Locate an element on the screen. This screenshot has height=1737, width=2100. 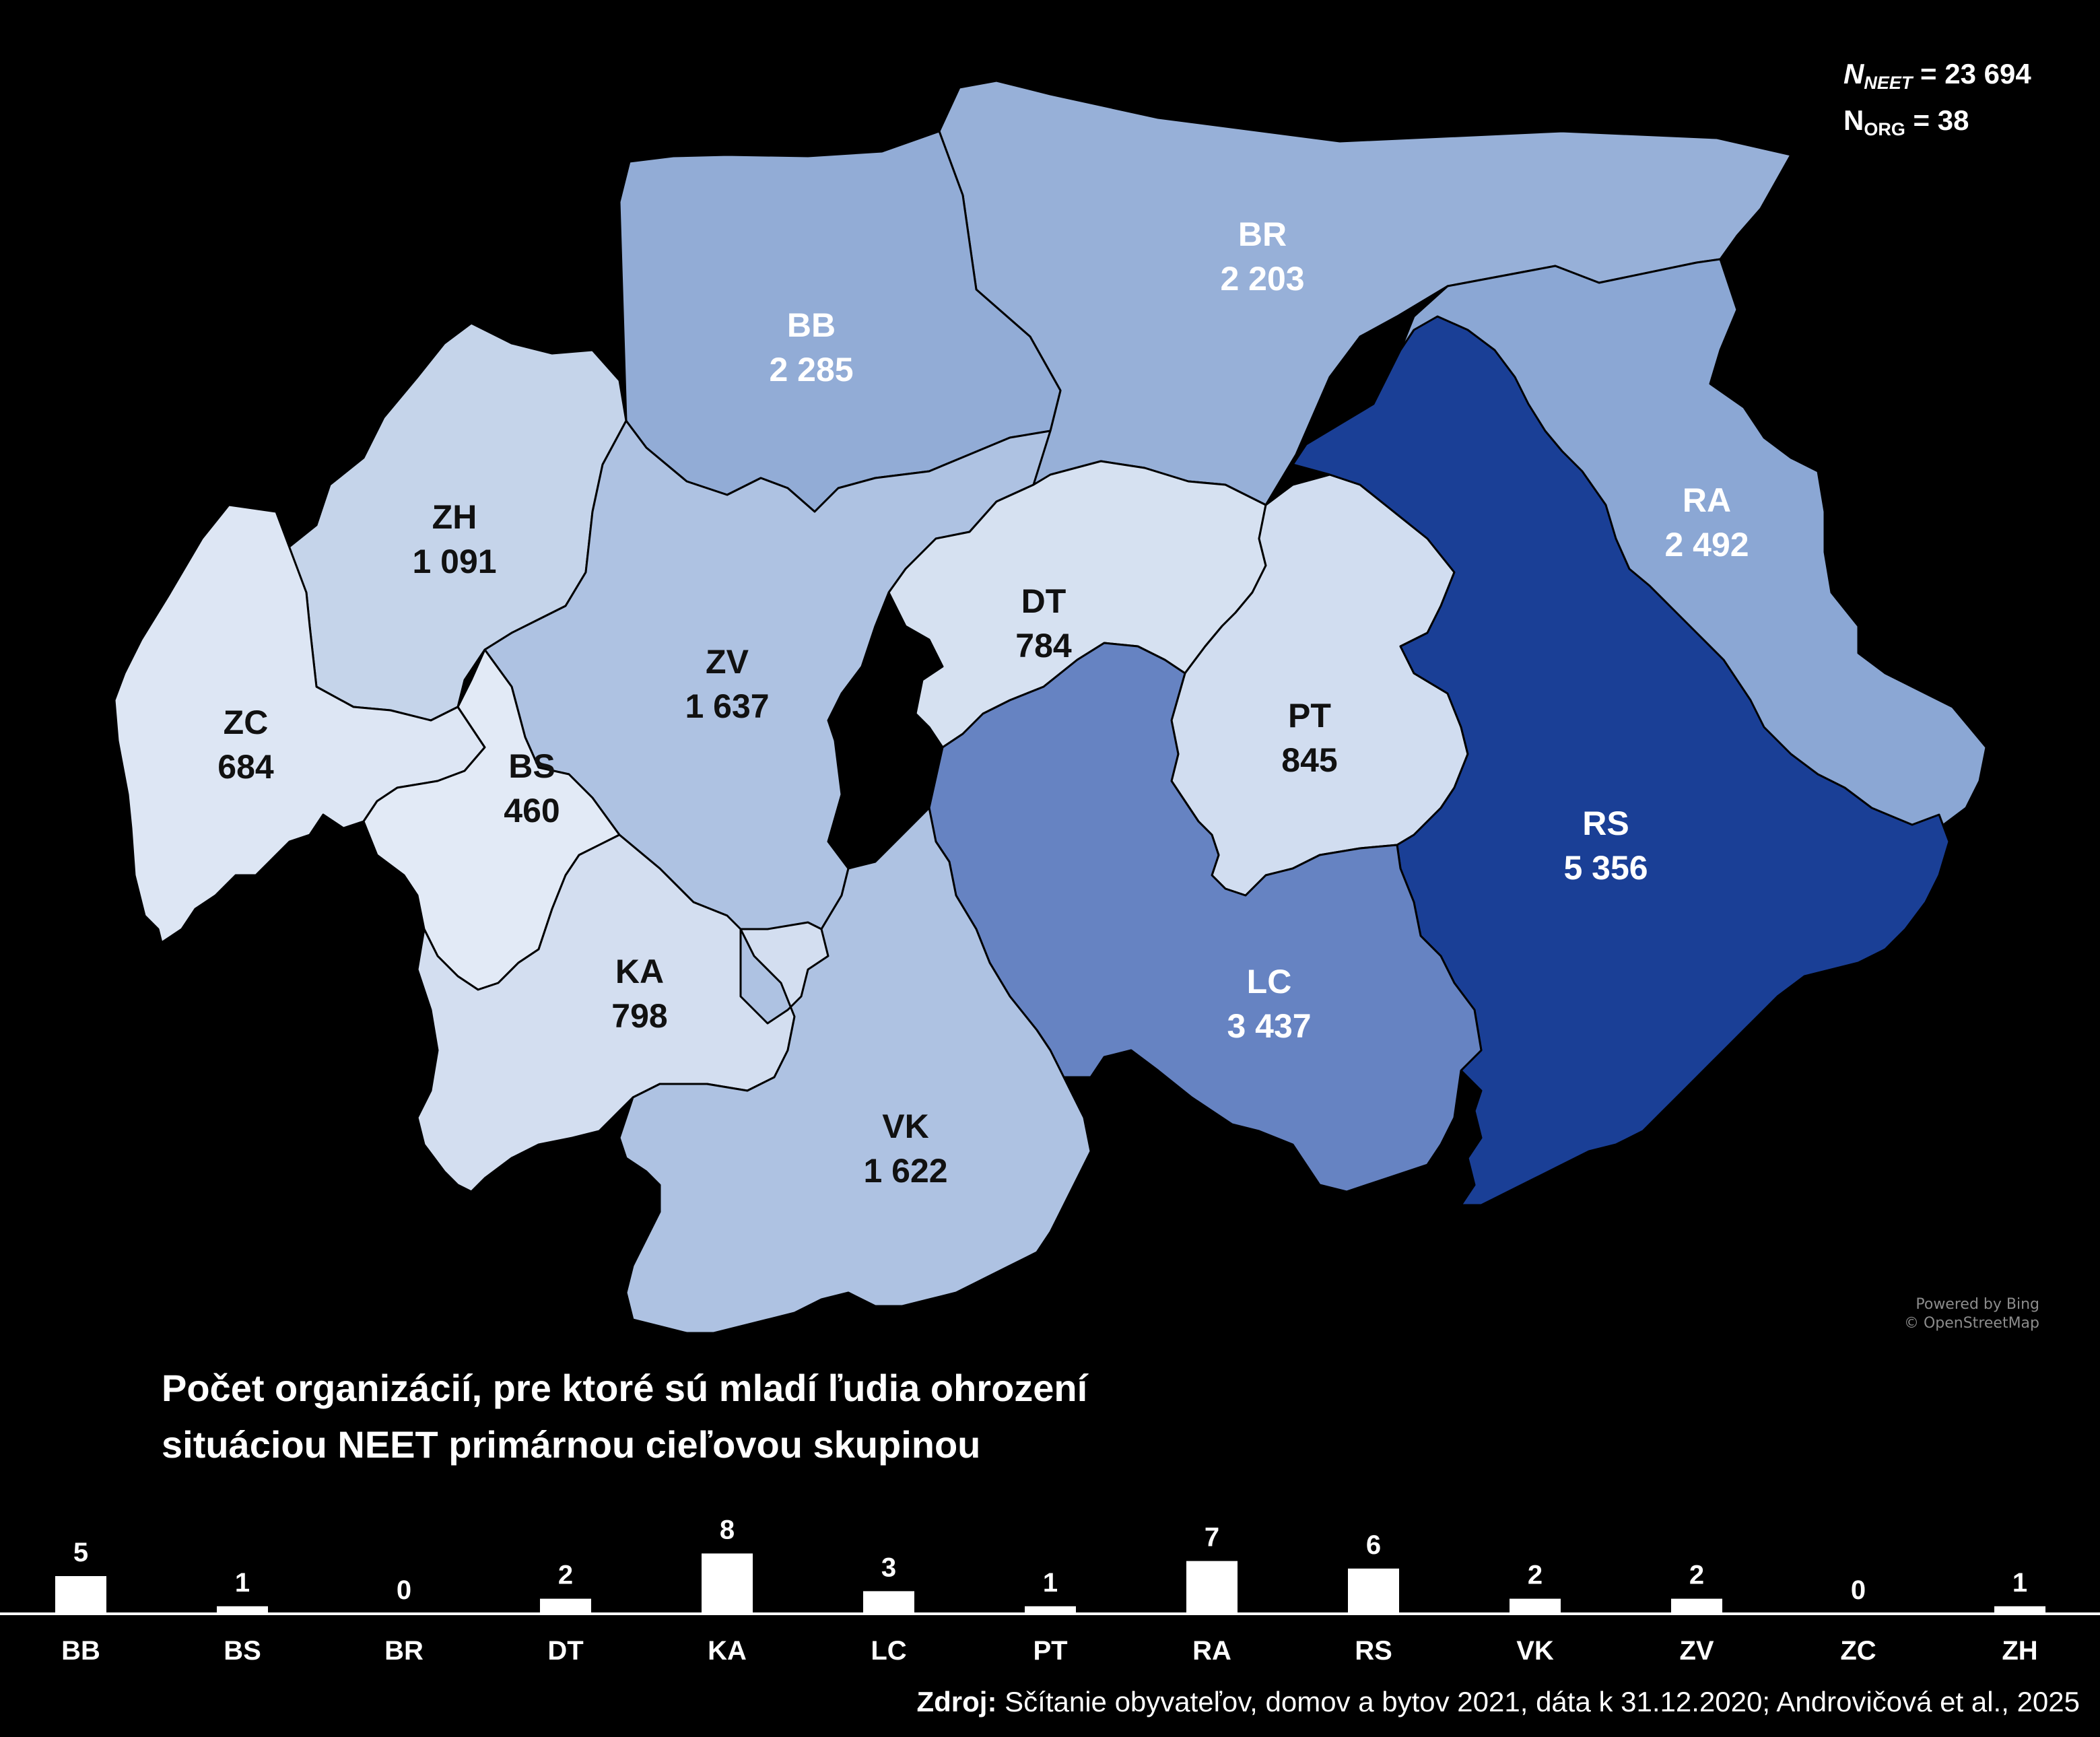
district-zc is located at coordinates (299, 724).